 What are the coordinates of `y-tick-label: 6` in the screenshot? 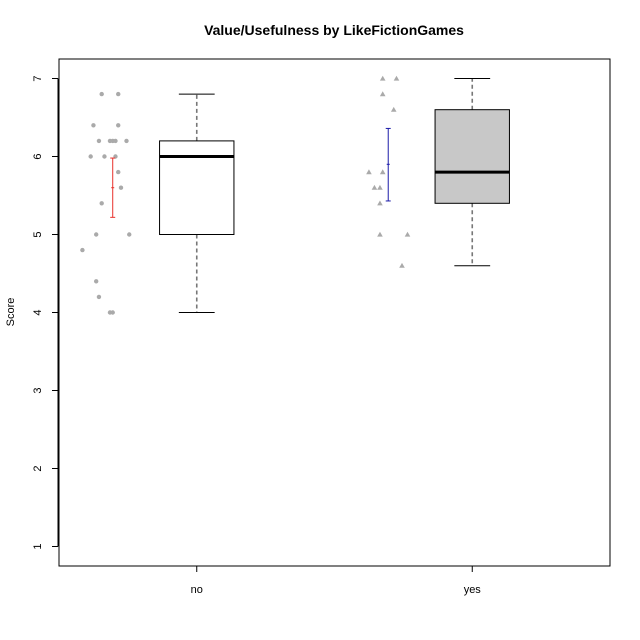 It's located at (38, 156).